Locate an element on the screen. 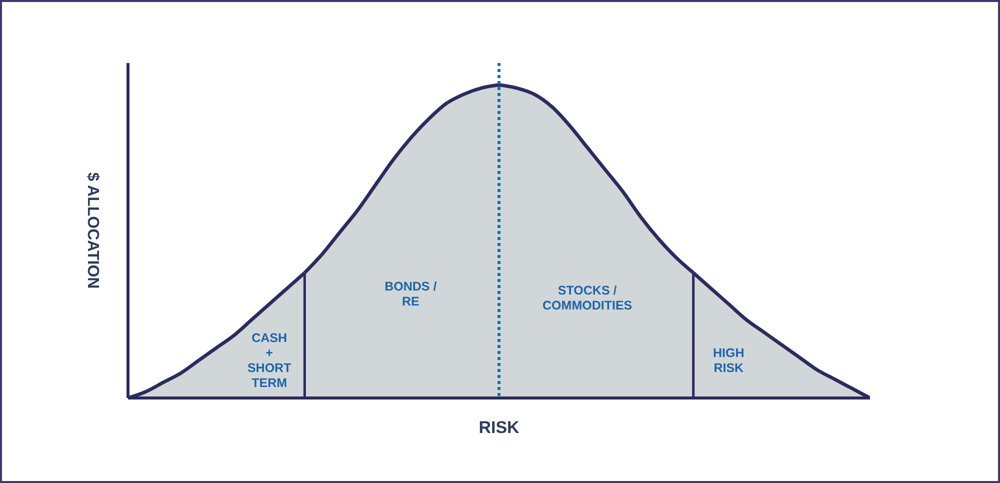  series-label: HIGH RISK is located at coordinates (728, 360).